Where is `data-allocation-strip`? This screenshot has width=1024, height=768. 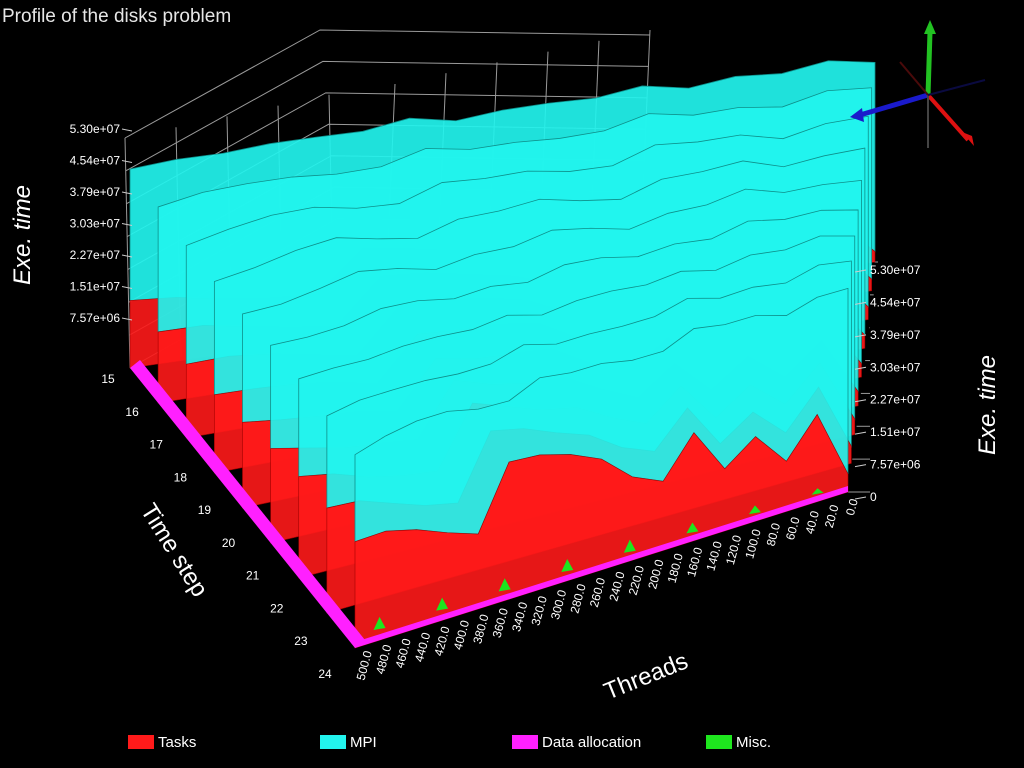 data-allocation-strip is located at coordinates (247, 504).